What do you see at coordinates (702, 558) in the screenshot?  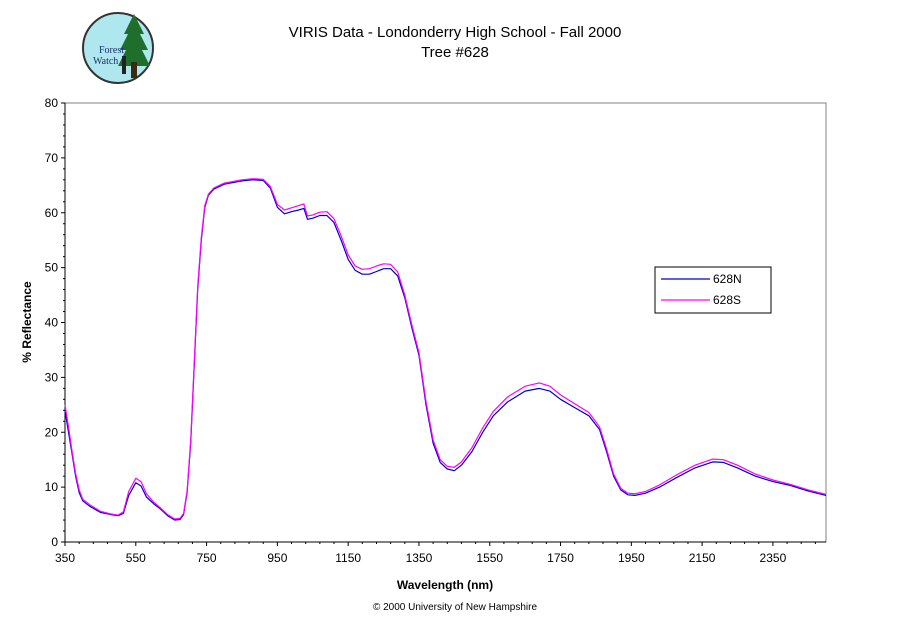 I see `x-tick-label: 2150` at bounding box center [702, 558].